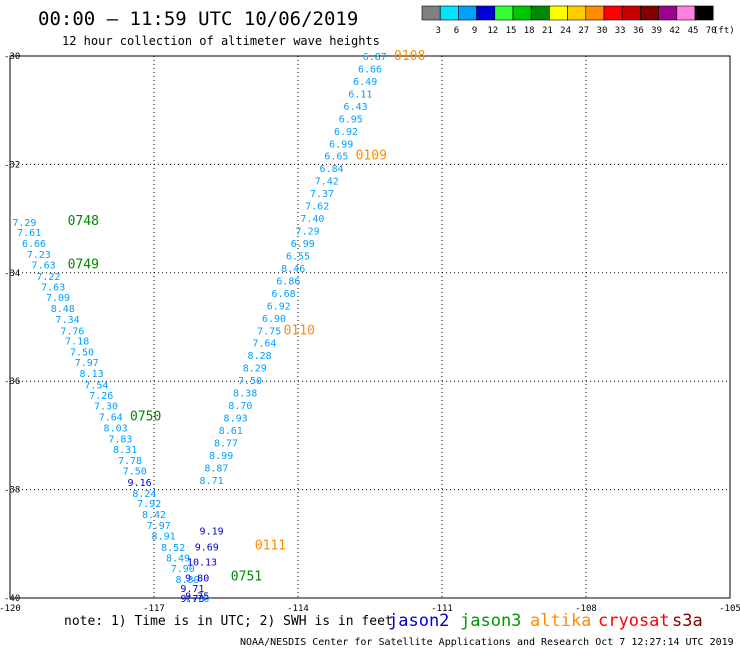 The height and width of the screenshot is (650, 740). What do you see at coordinates (130, 461) in the screenshot?
I see `wave-height-point: 7.78` at bounding box center [130, 461].